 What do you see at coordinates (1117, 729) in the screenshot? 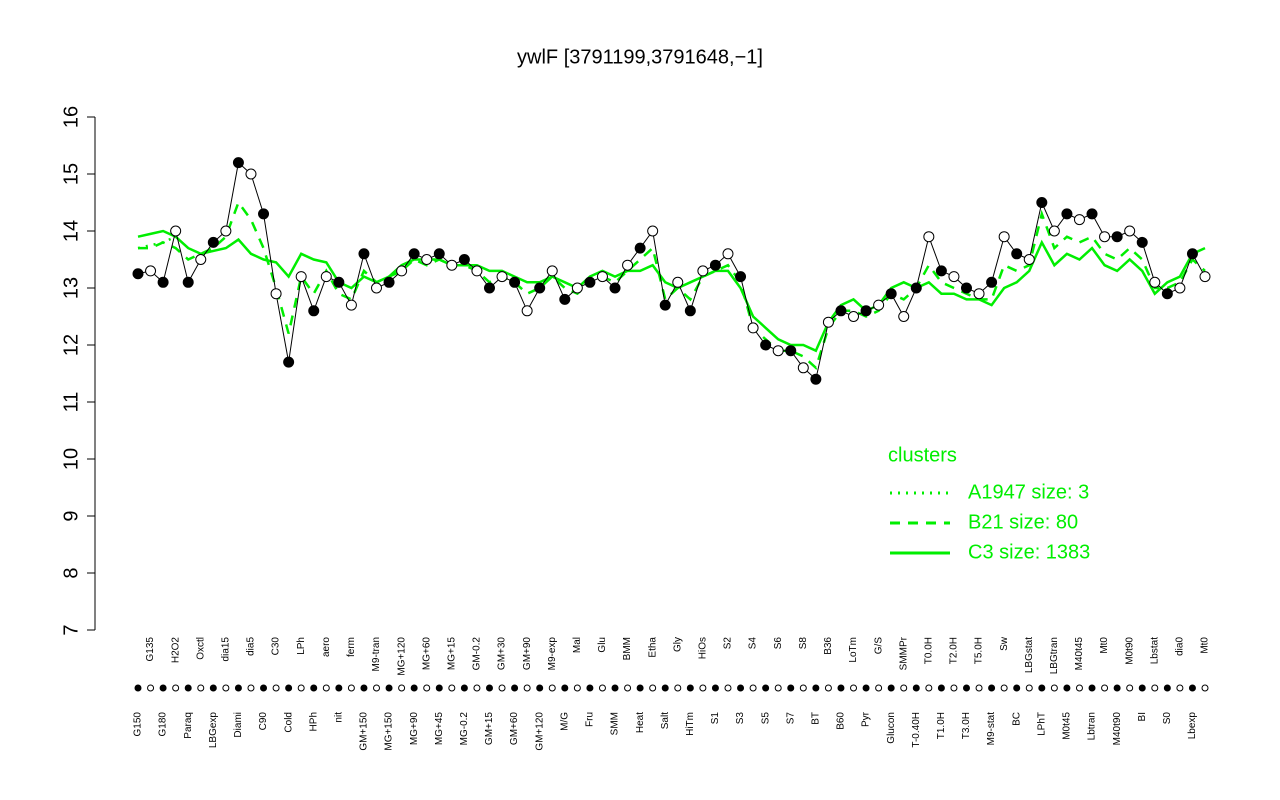
I see `x-tick-label: M40t90` at bounding box center [1117, 729].